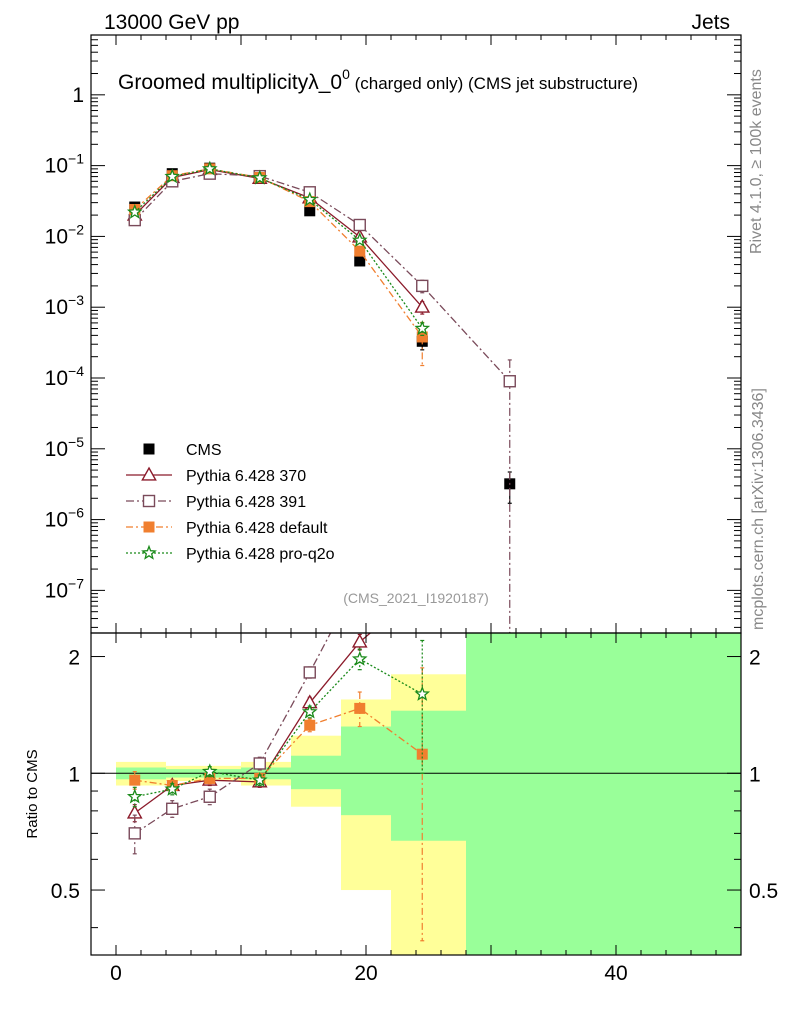 The width and height of the screenshot is (786, 1024). I want to click on ytick-top-label-4: 10⁻⁴, so click(65, 376).